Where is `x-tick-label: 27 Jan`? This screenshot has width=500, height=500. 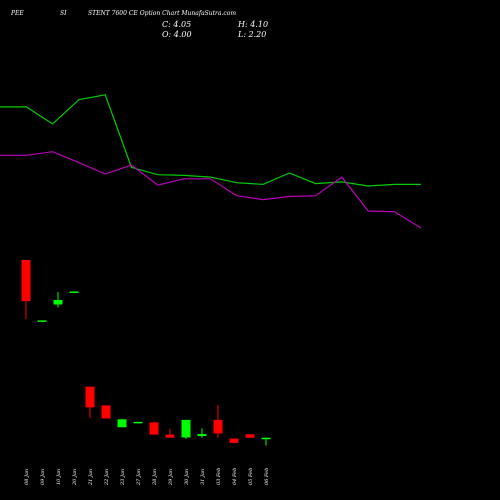 x-tick-label: 27 Jan is located at coordinates (139, 477).